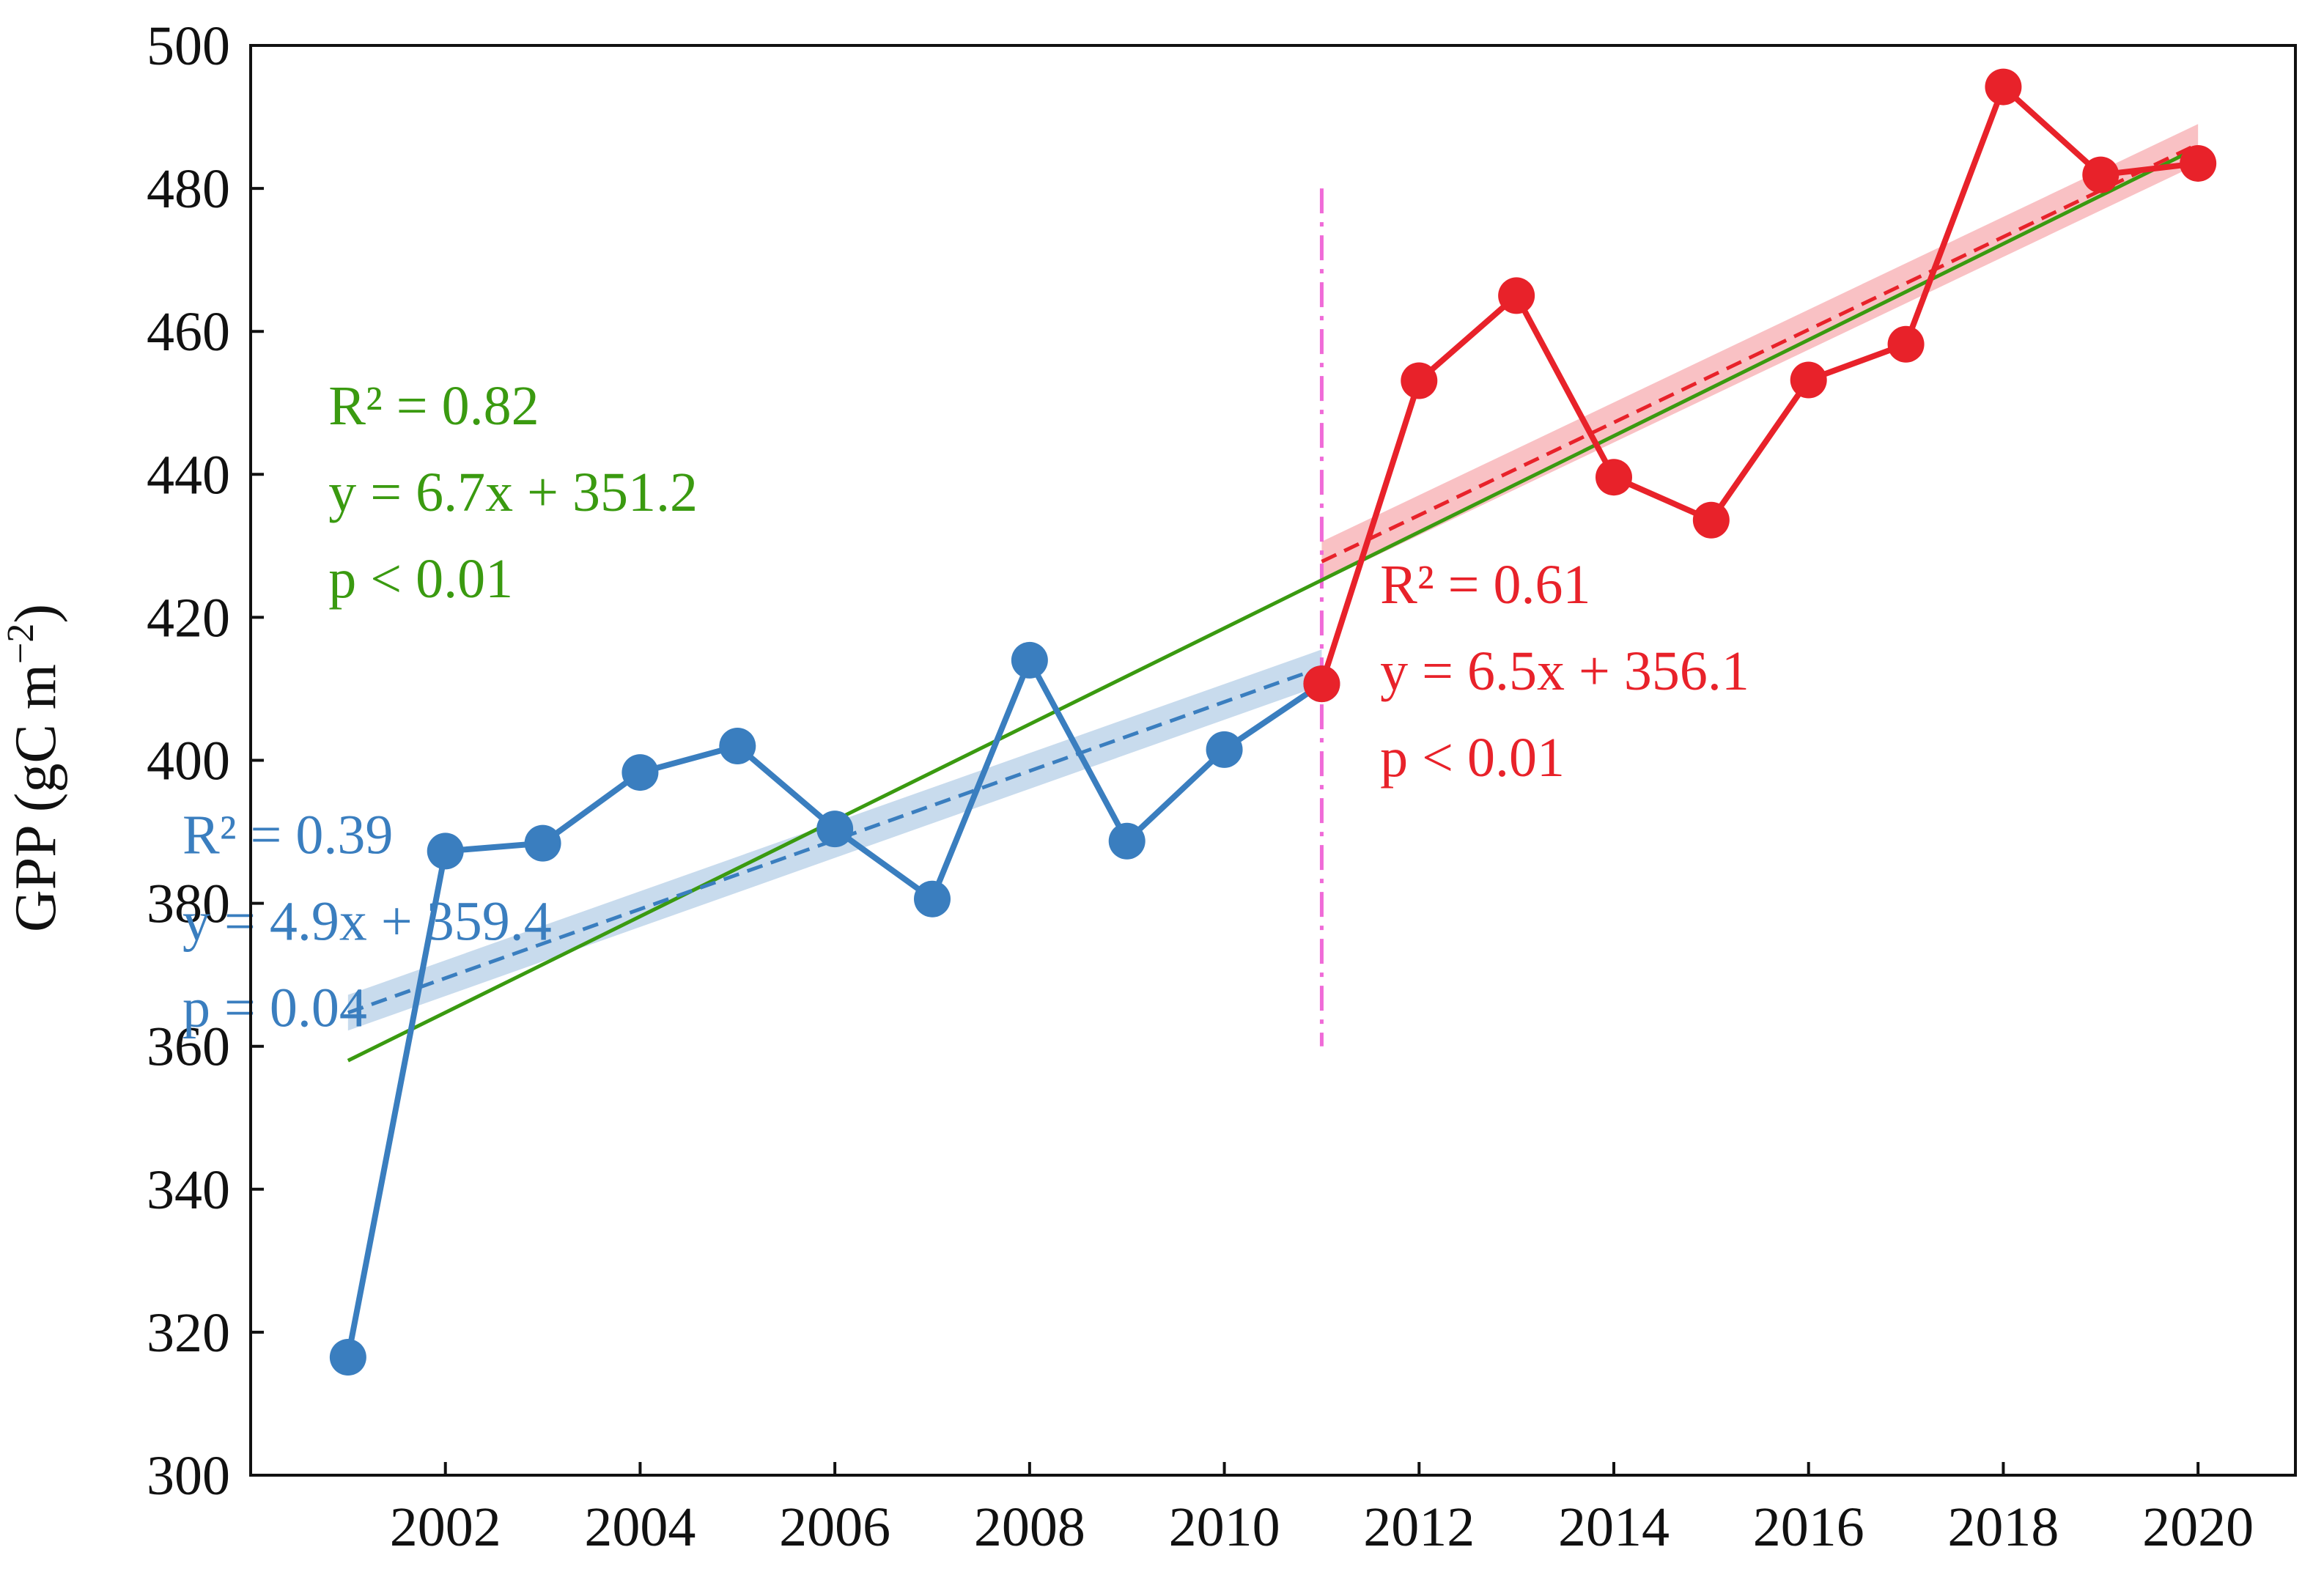  What do you see at coordinates (1760, 353) in the screenshot?
I see `fit-line-2011-2020` at bounding box center [1760, 353].